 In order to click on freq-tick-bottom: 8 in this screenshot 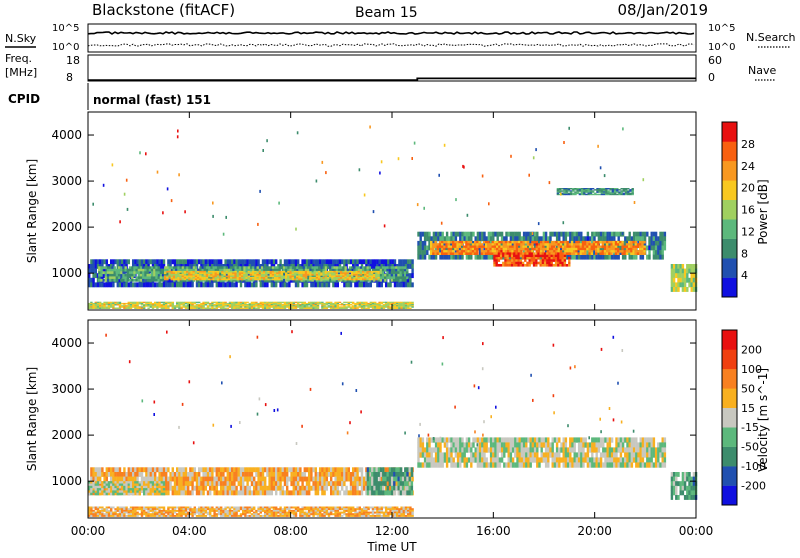, I will do `click(69, 77)`.